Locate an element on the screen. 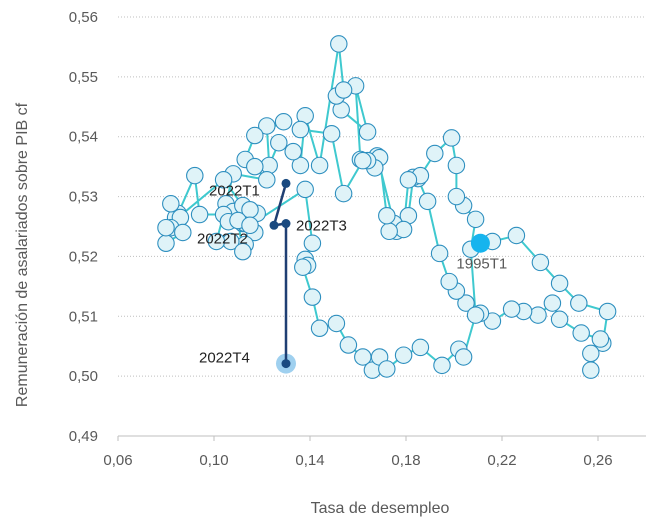 This screenshot has width=646, height=521. y-tick-label: 0,55 is located at coordinates (83, 77).